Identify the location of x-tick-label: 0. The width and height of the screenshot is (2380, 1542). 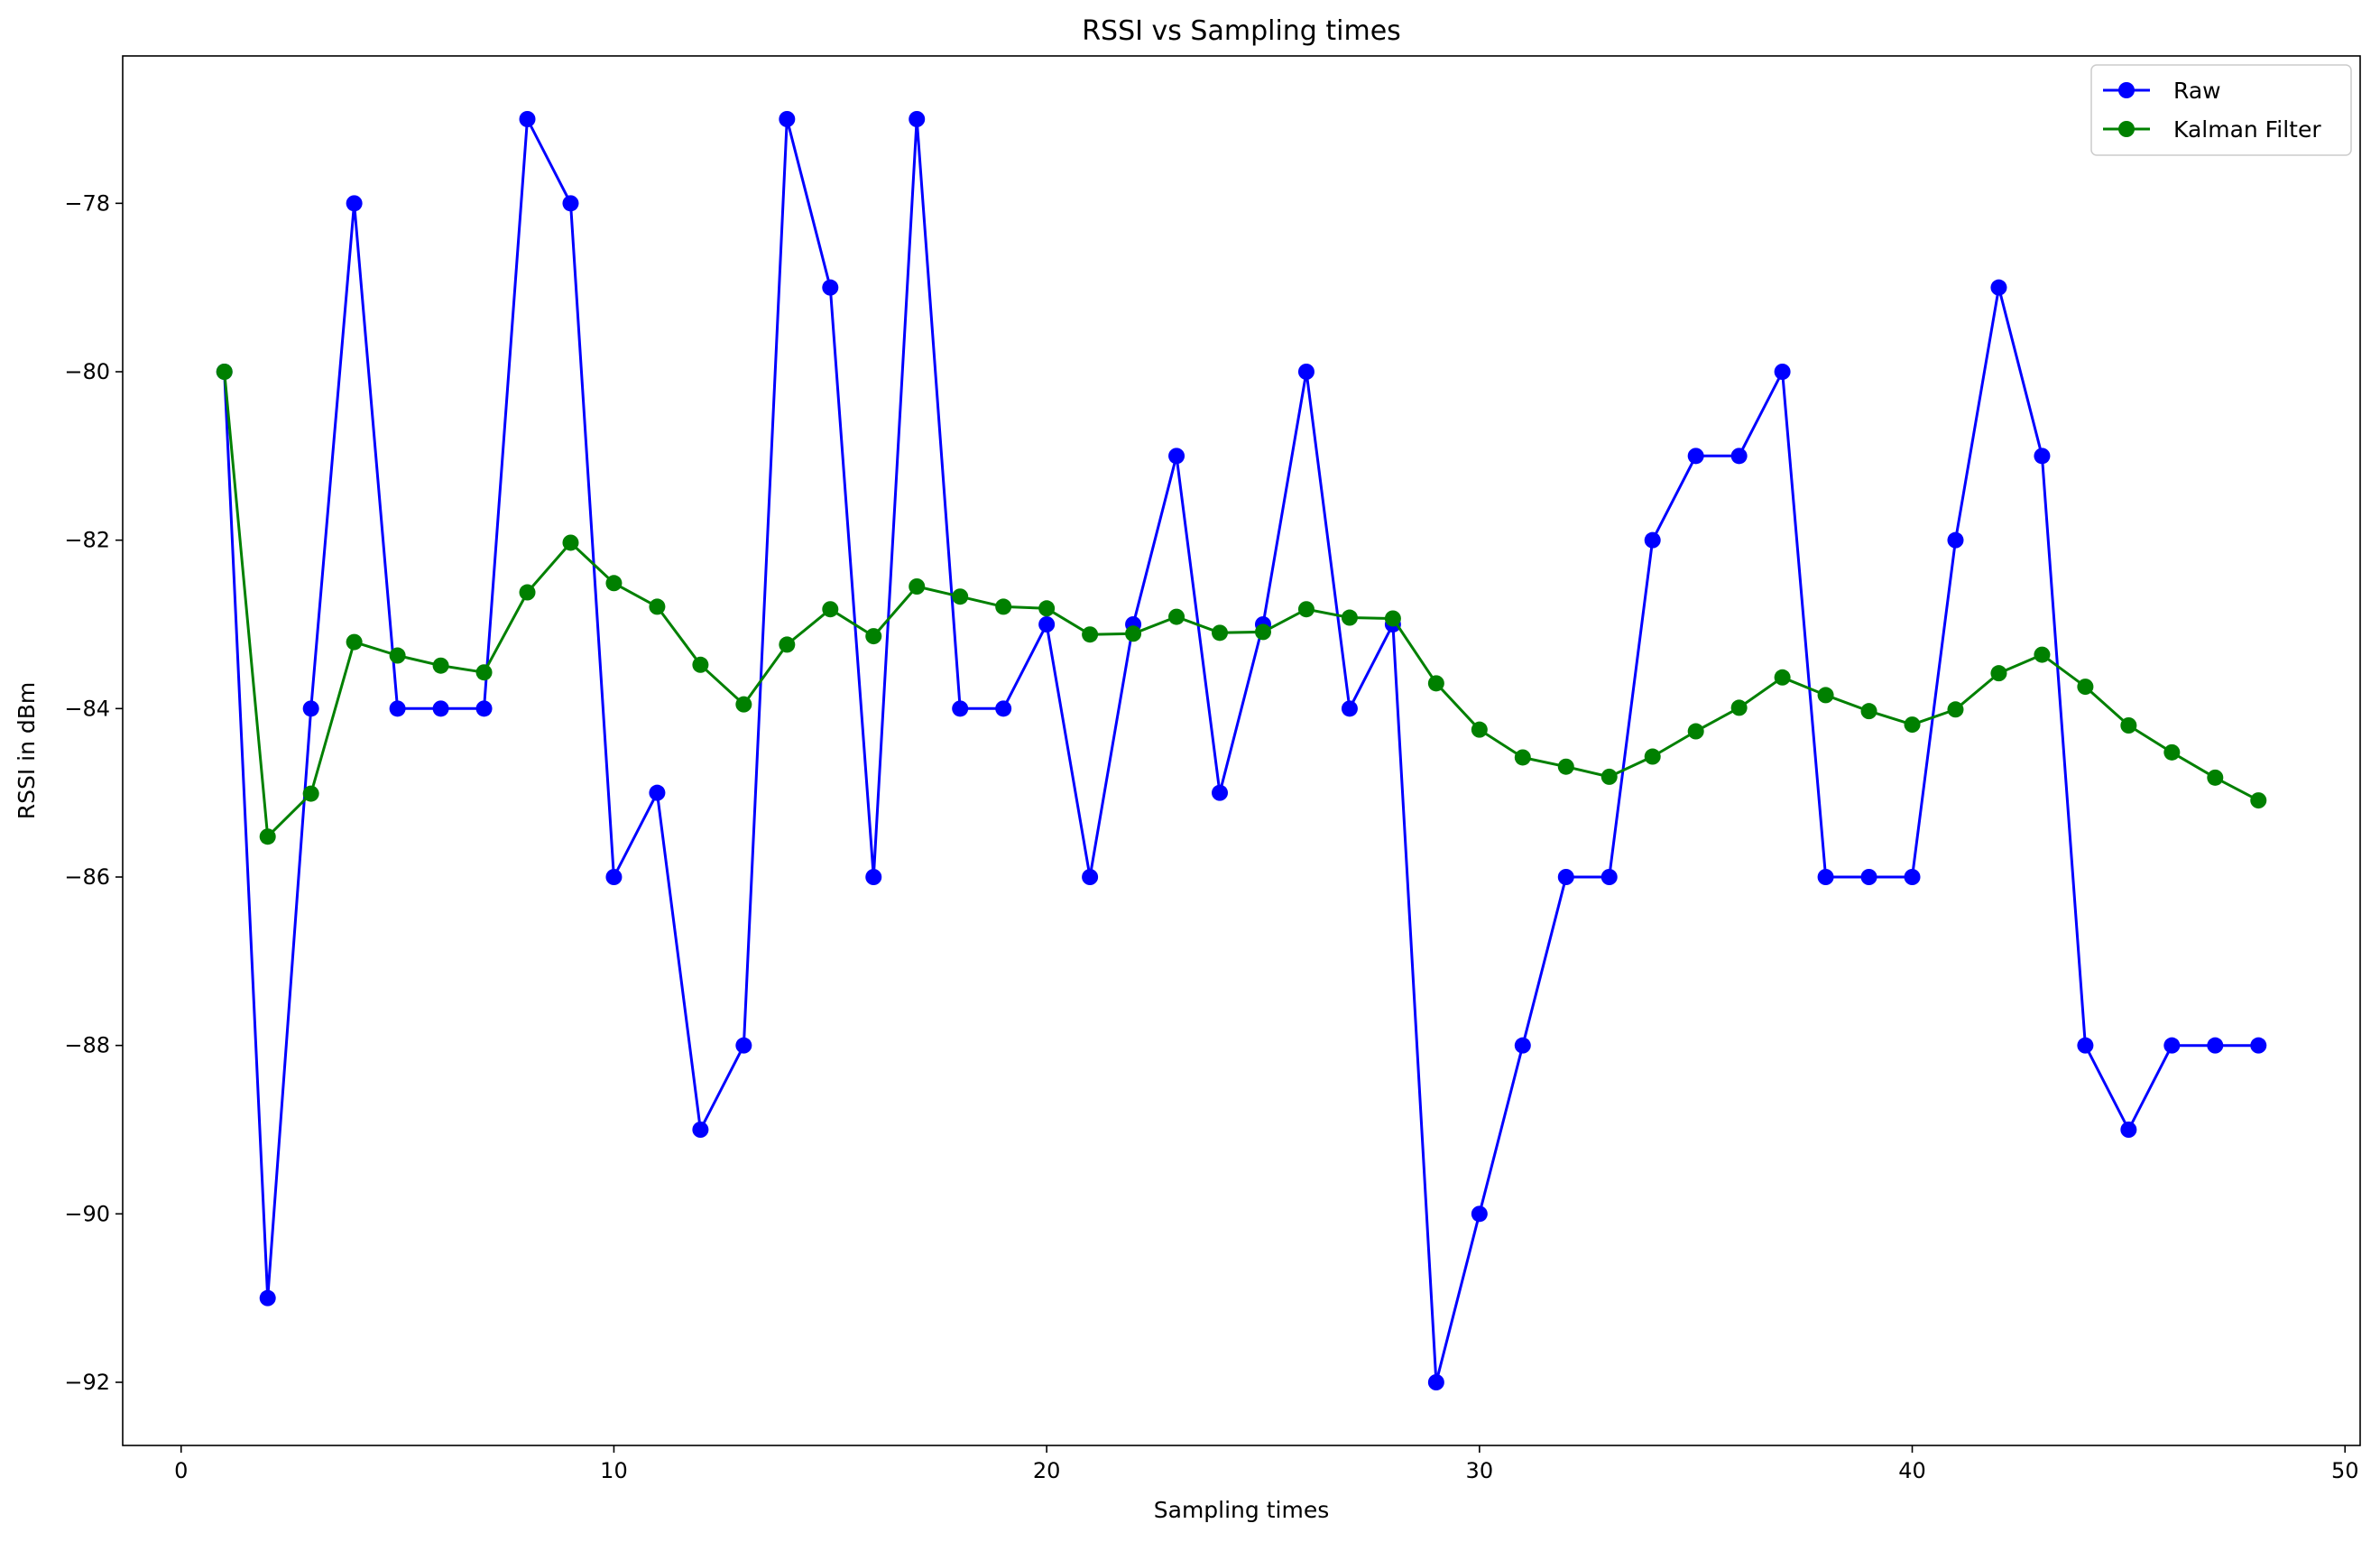
(181, 1470).